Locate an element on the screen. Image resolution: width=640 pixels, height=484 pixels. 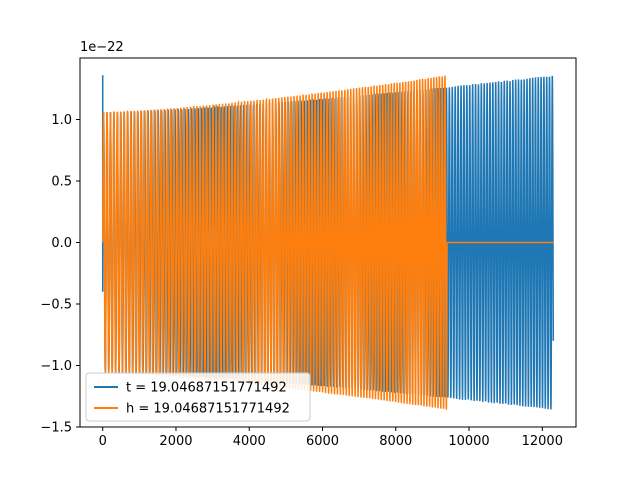
x-tick-label: 8000 is located at coordinates (395, 441).